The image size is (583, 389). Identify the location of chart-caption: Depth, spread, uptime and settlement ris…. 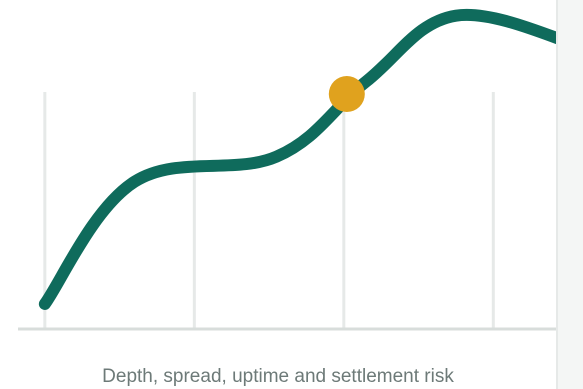
(278, 376).